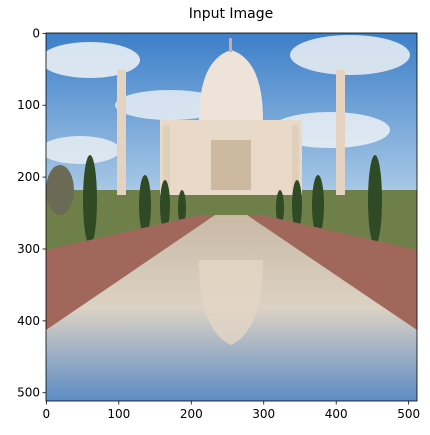 This screenshot has width=430, height=435. Describe the element at coordinates (28, 249) in the screenshot. I see `y-tick-label: 300` at that location.